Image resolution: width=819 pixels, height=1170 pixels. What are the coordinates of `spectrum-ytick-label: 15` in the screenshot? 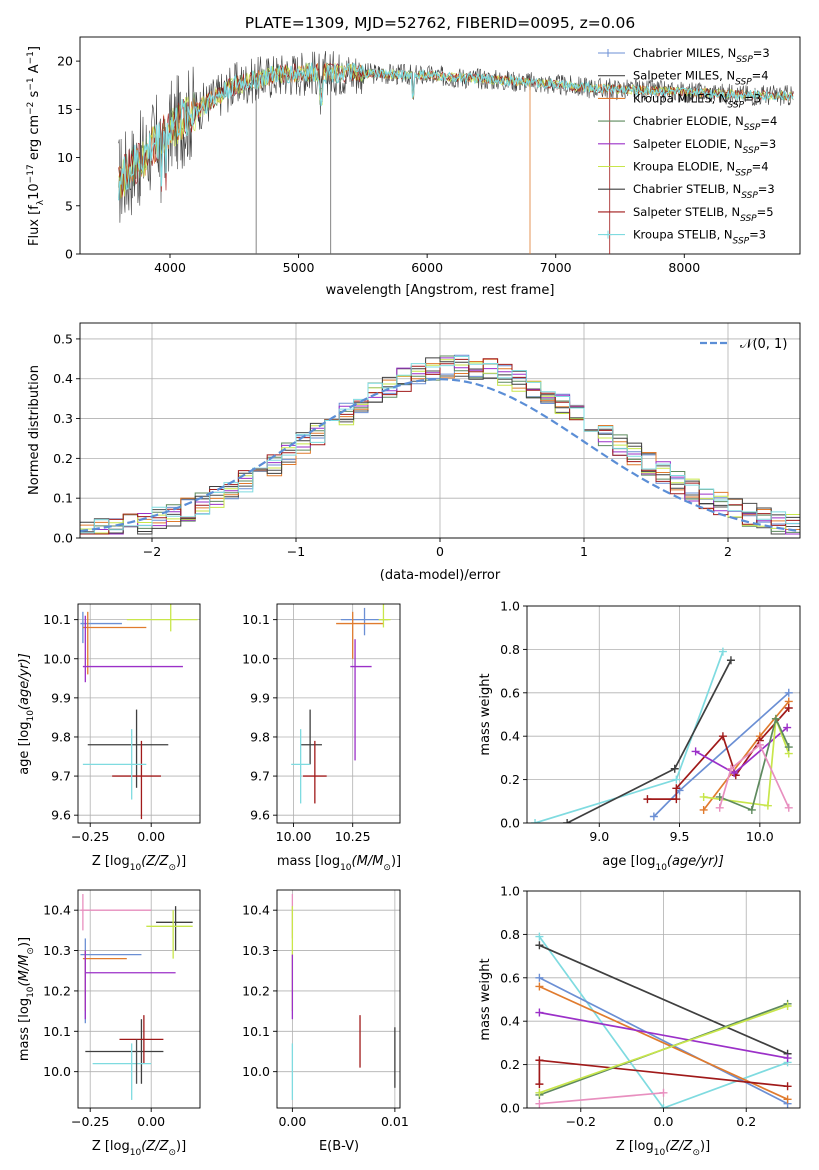 It's located at (65, 109).